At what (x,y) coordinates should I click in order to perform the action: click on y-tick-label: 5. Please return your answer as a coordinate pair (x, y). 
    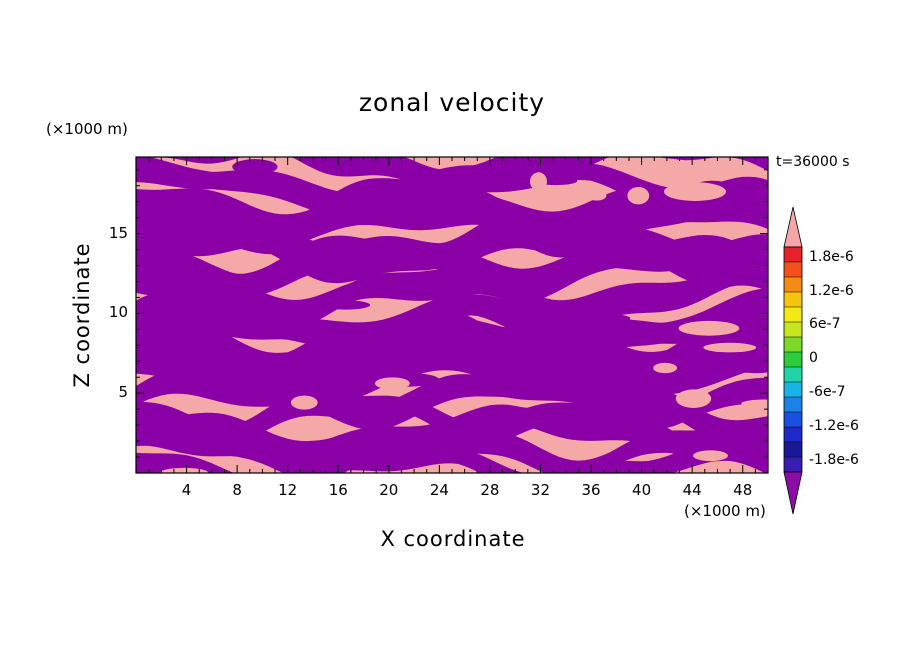
    Looking at the image, I should click on (123, 392).